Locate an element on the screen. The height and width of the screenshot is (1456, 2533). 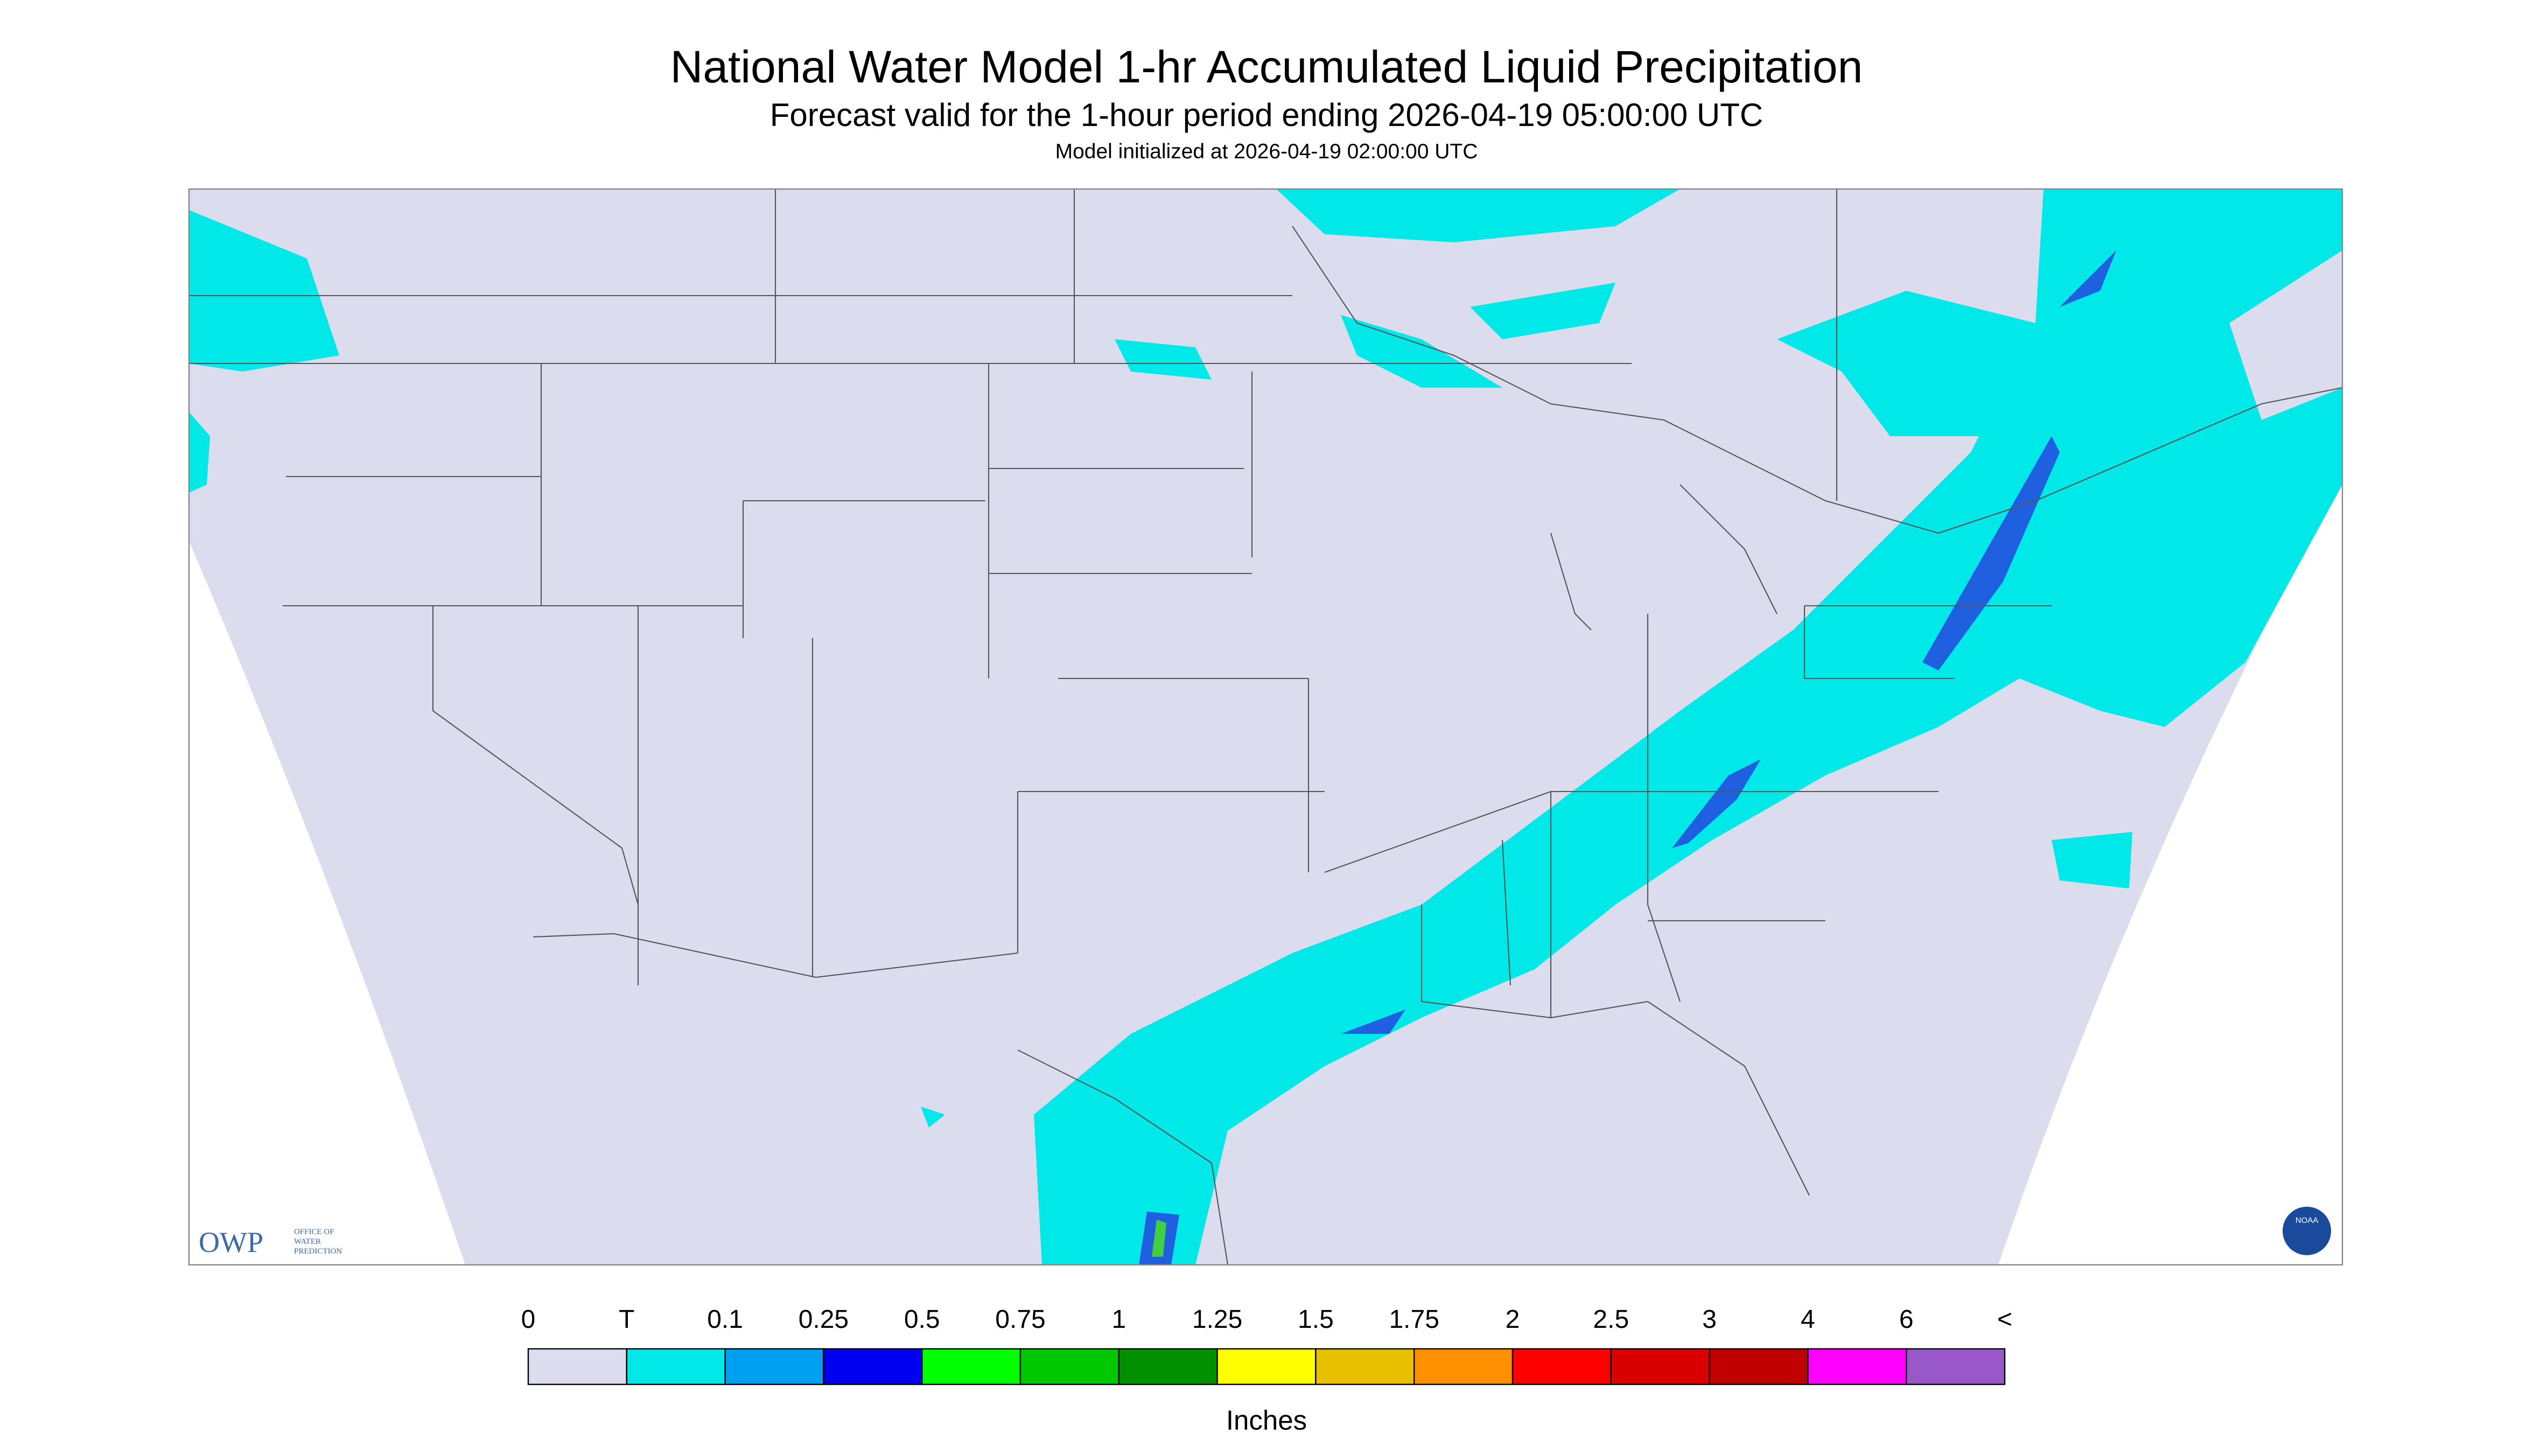
legend-label: 0.5 is located at coordinates (922, 1319).